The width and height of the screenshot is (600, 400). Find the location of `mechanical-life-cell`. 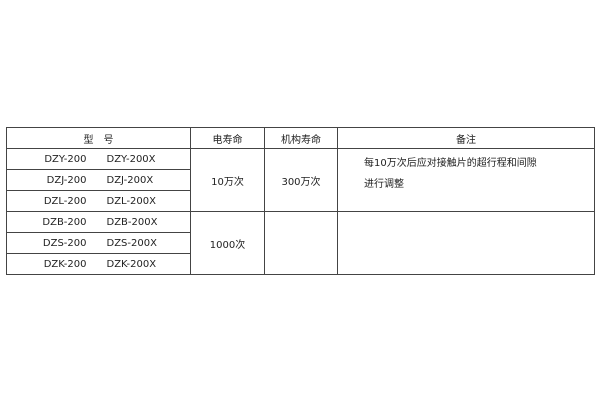

mechanical-life-cell is located at coordinates (301, 243).